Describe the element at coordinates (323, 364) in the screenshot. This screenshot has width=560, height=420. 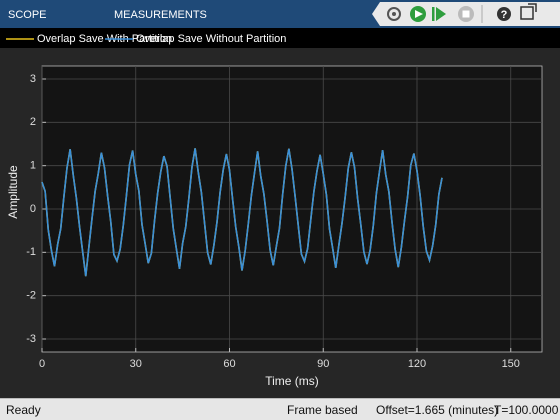
I see `x-tick-label: 90` at that location.